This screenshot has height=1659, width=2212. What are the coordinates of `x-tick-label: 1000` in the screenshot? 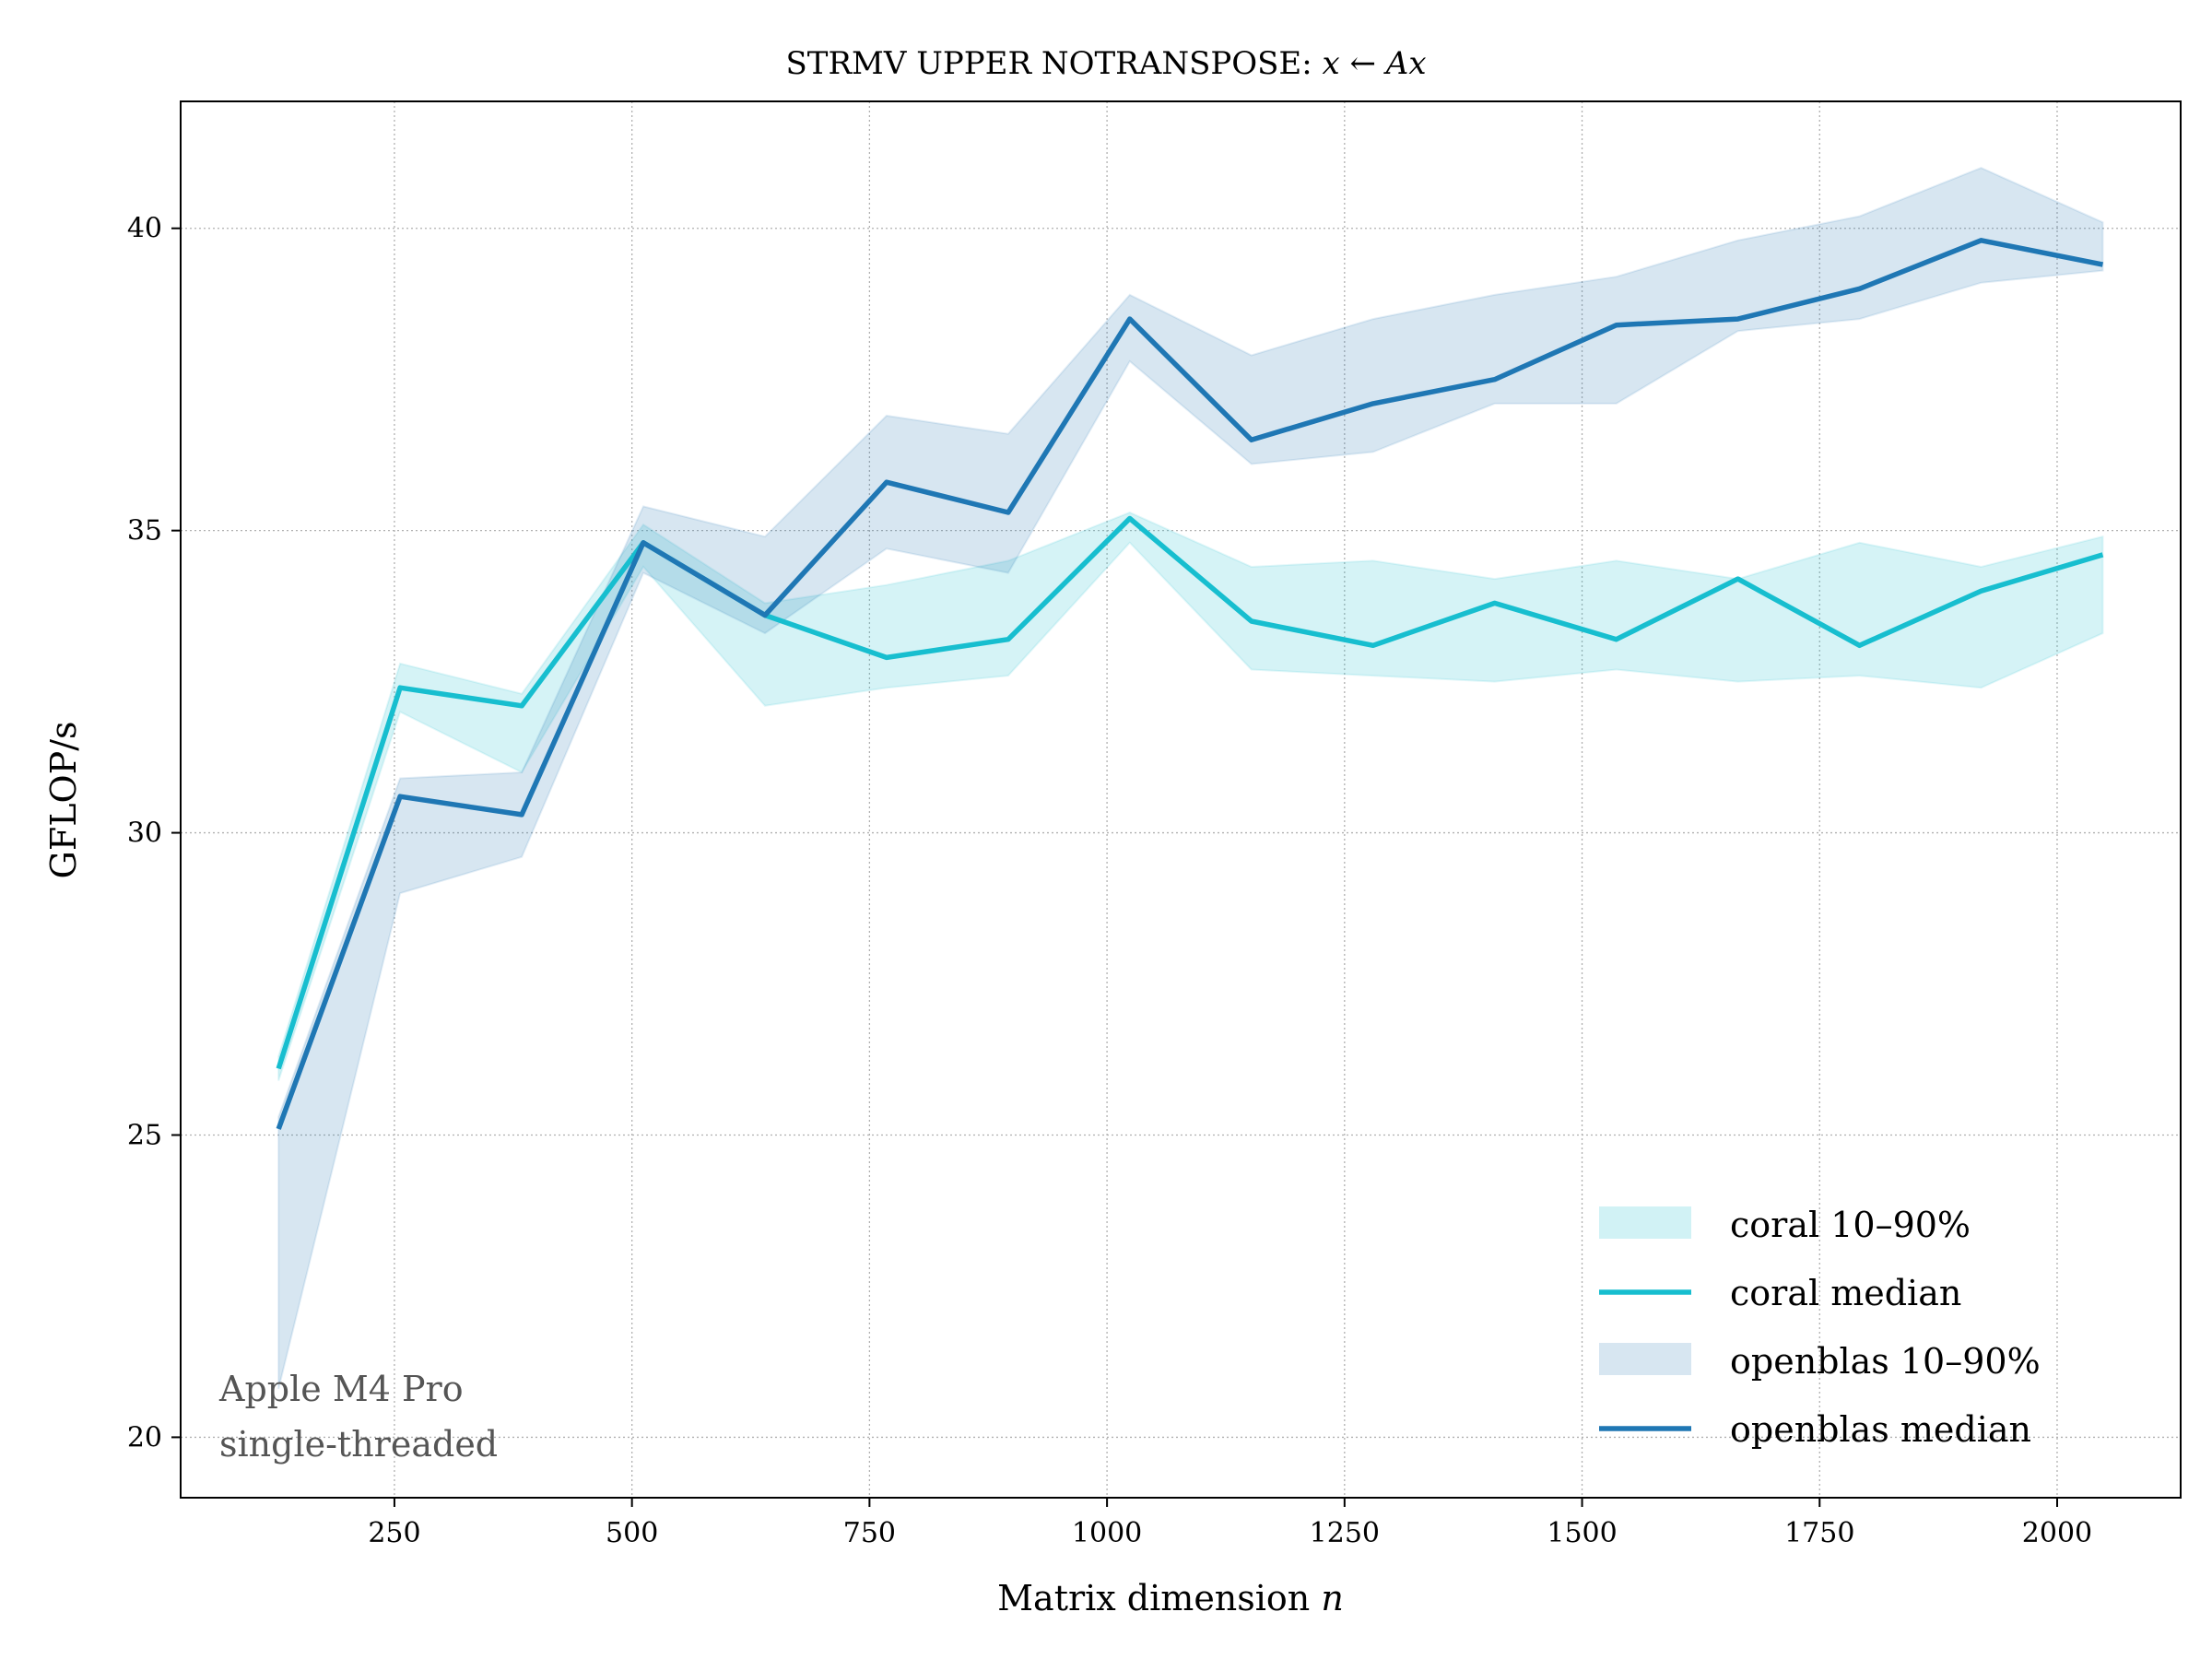 It's located at (1107, 1533).